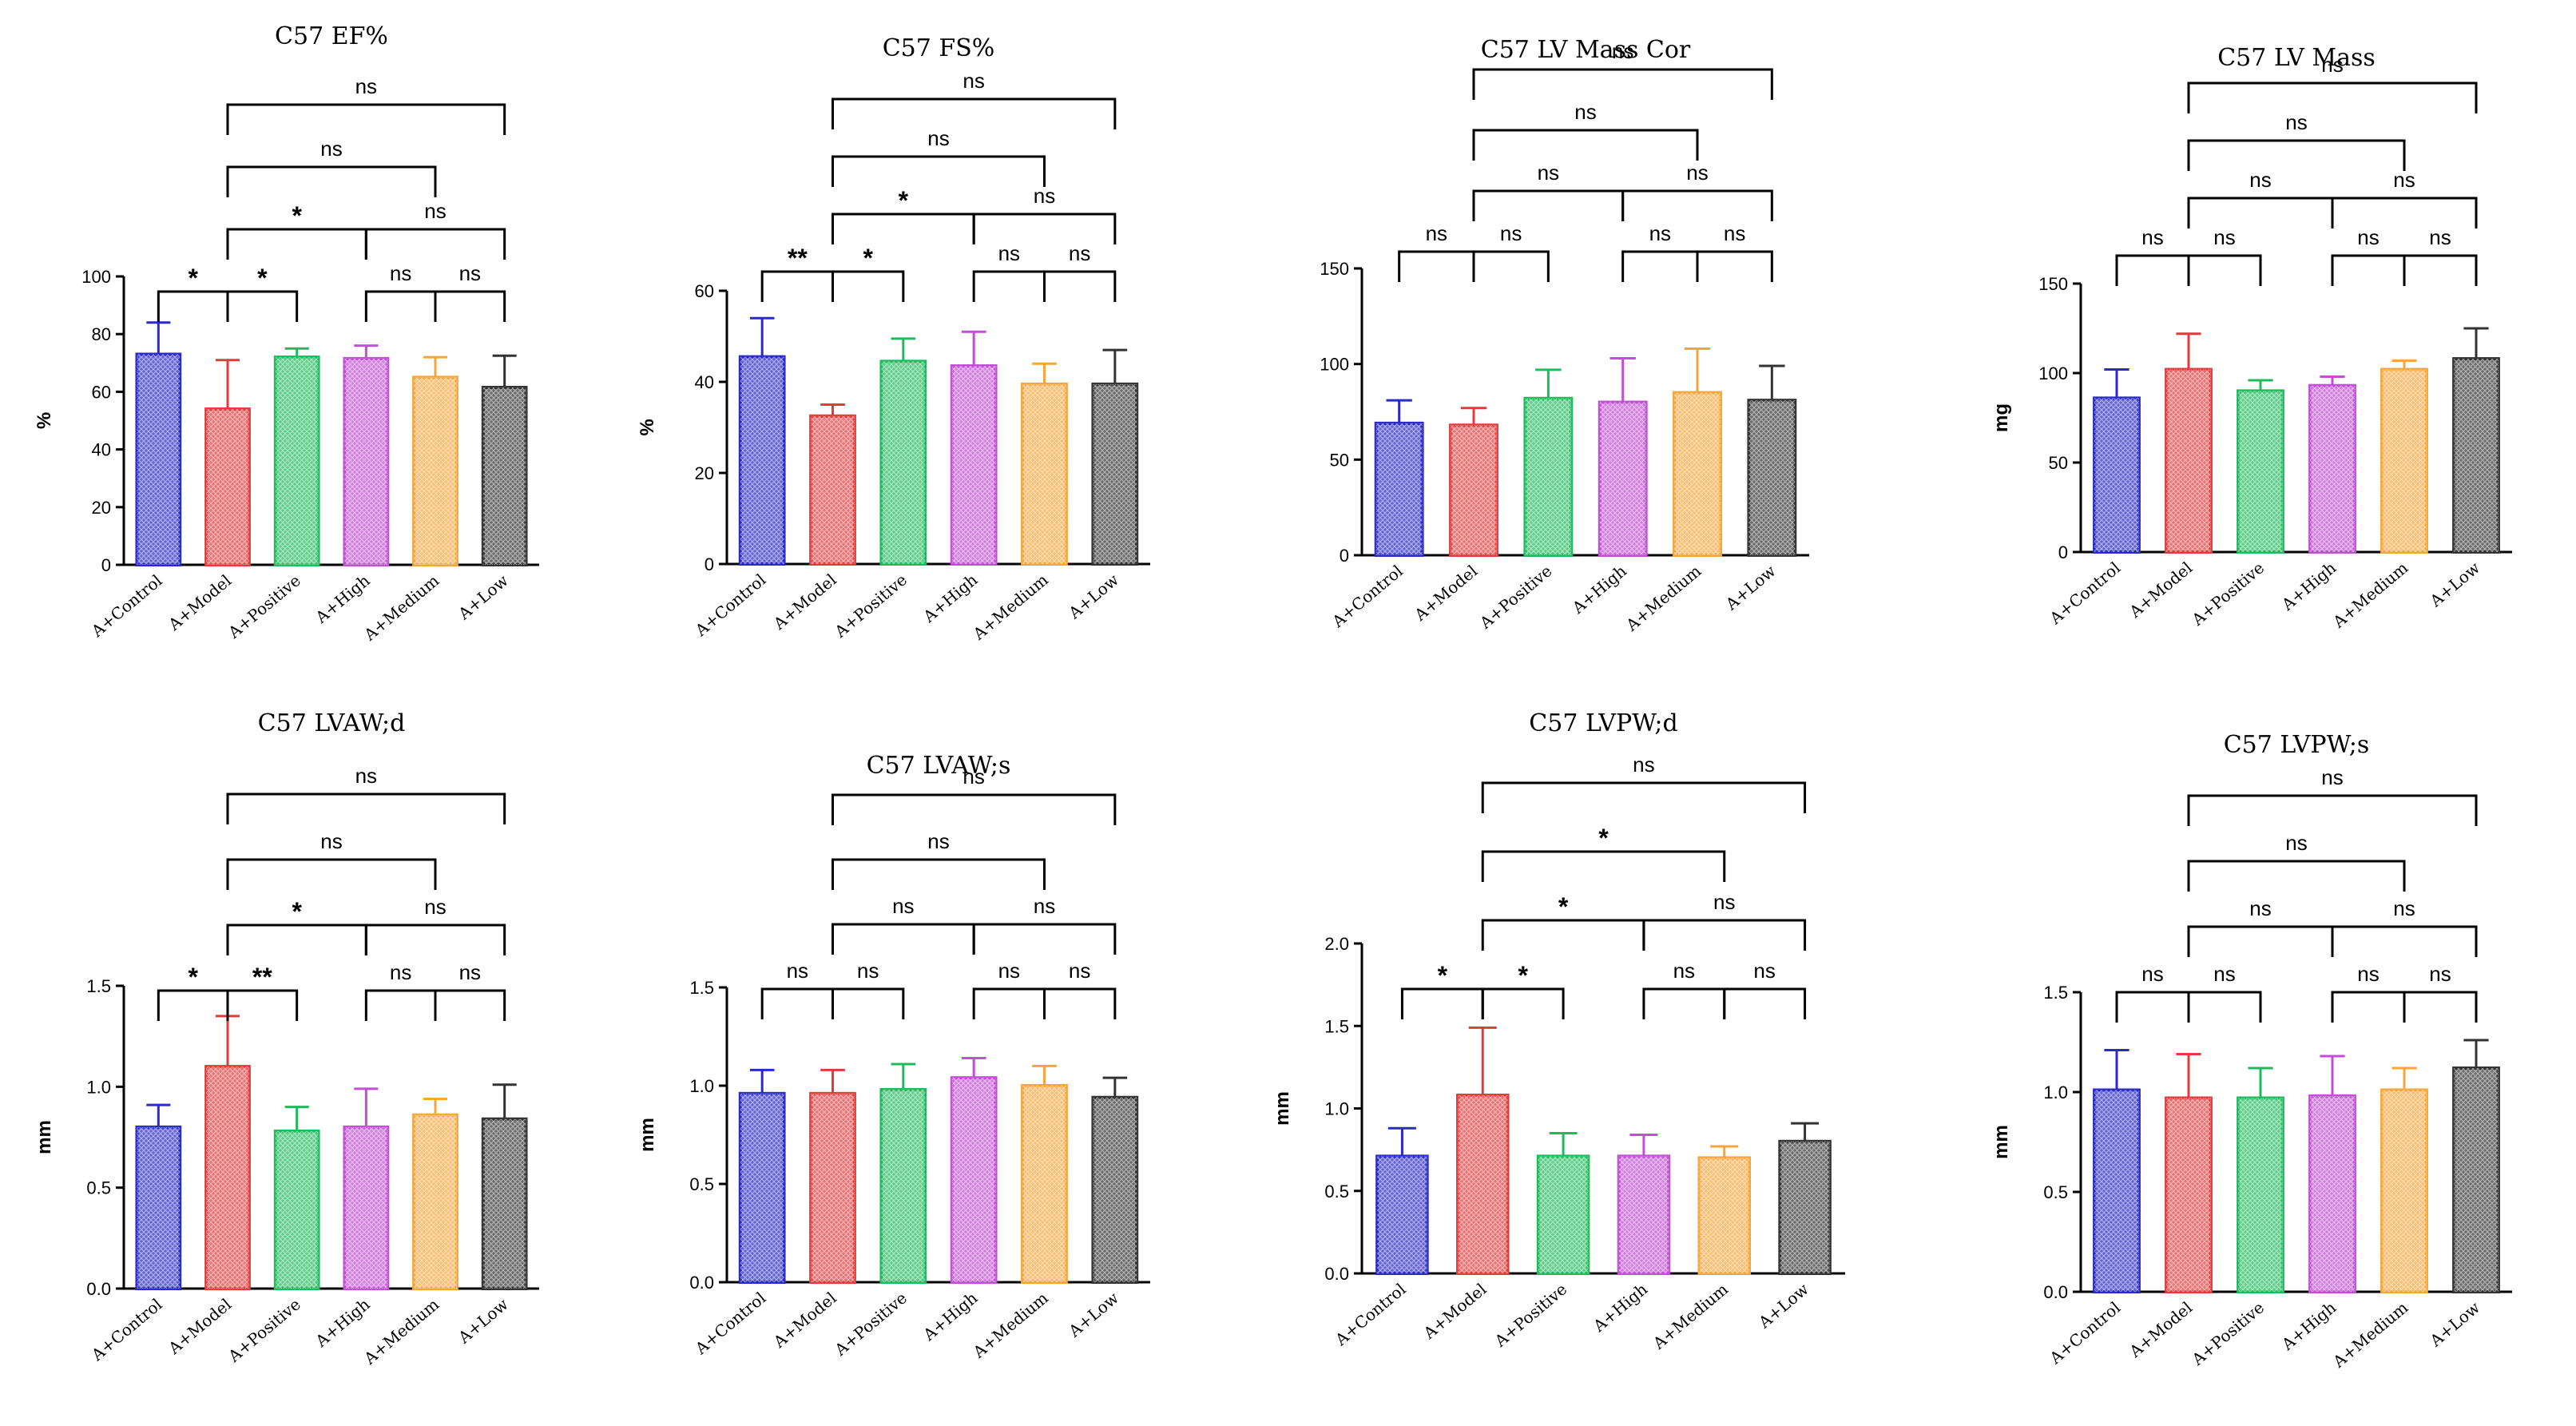 The height and width of the screenshot is (1426, 2576). I want to click on chart-title: C57 LV Mass, so click(2296, 58).